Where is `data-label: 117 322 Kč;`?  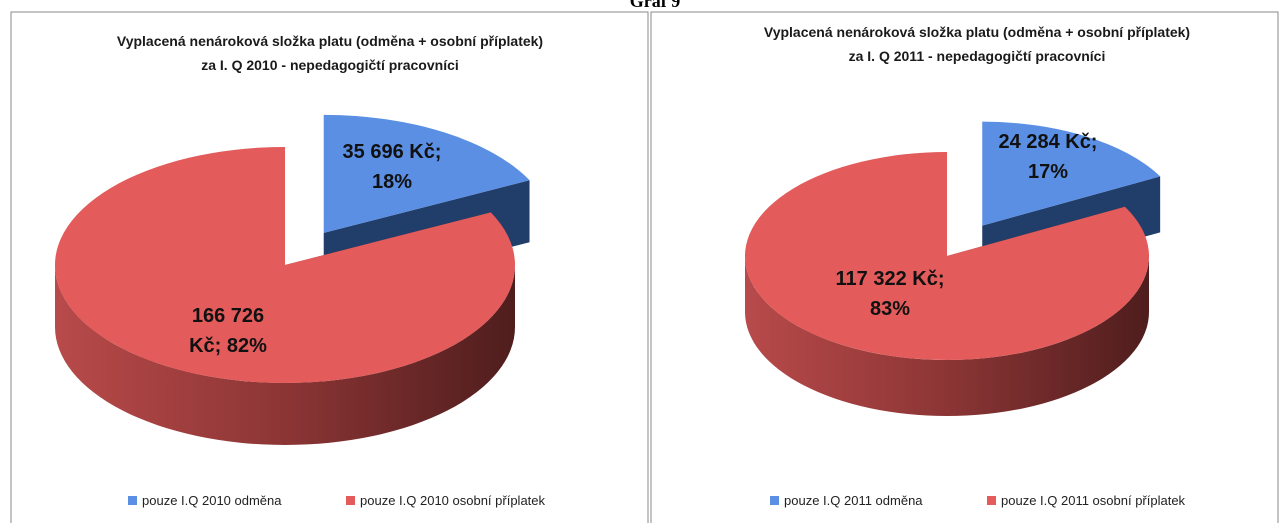
data-label: 117 322 Kč; is located at coordinates (890, 279).